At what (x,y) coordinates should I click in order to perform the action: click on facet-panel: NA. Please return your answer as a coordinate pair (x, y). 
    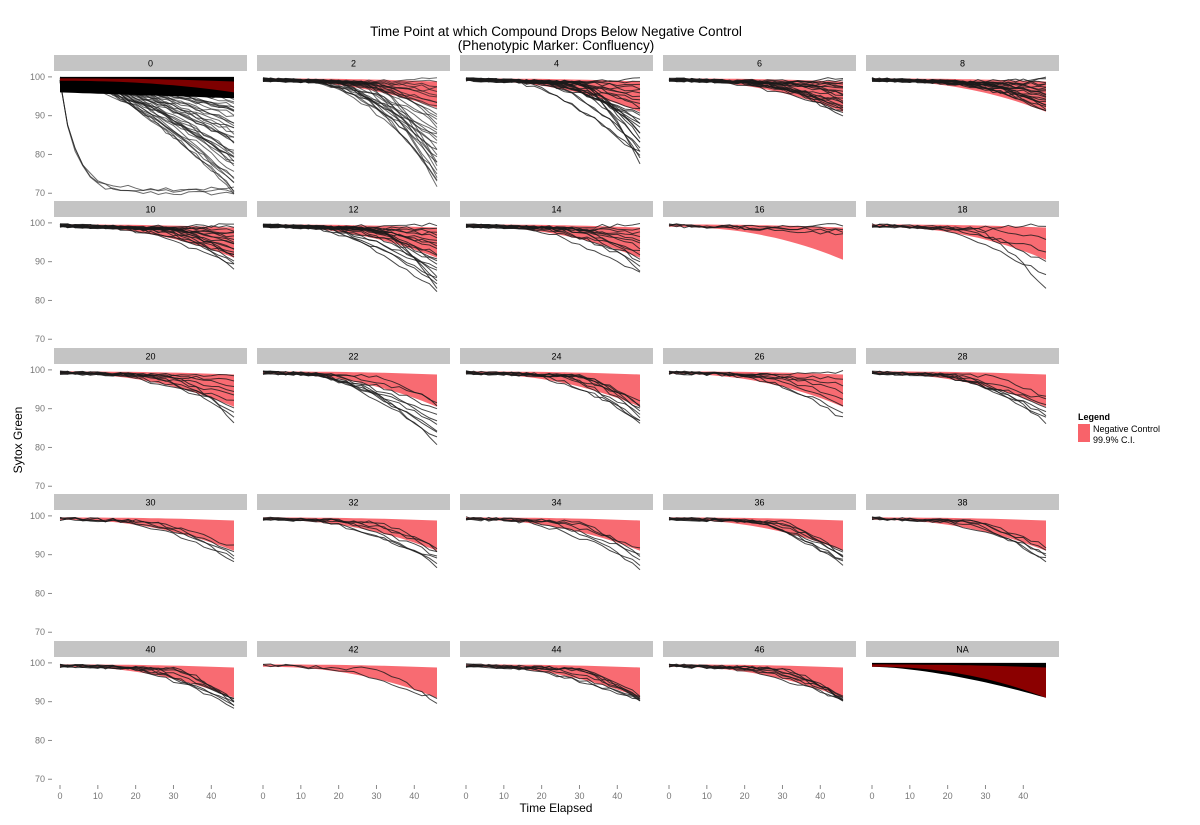
    Looking at the image, I should click on (962, 669).